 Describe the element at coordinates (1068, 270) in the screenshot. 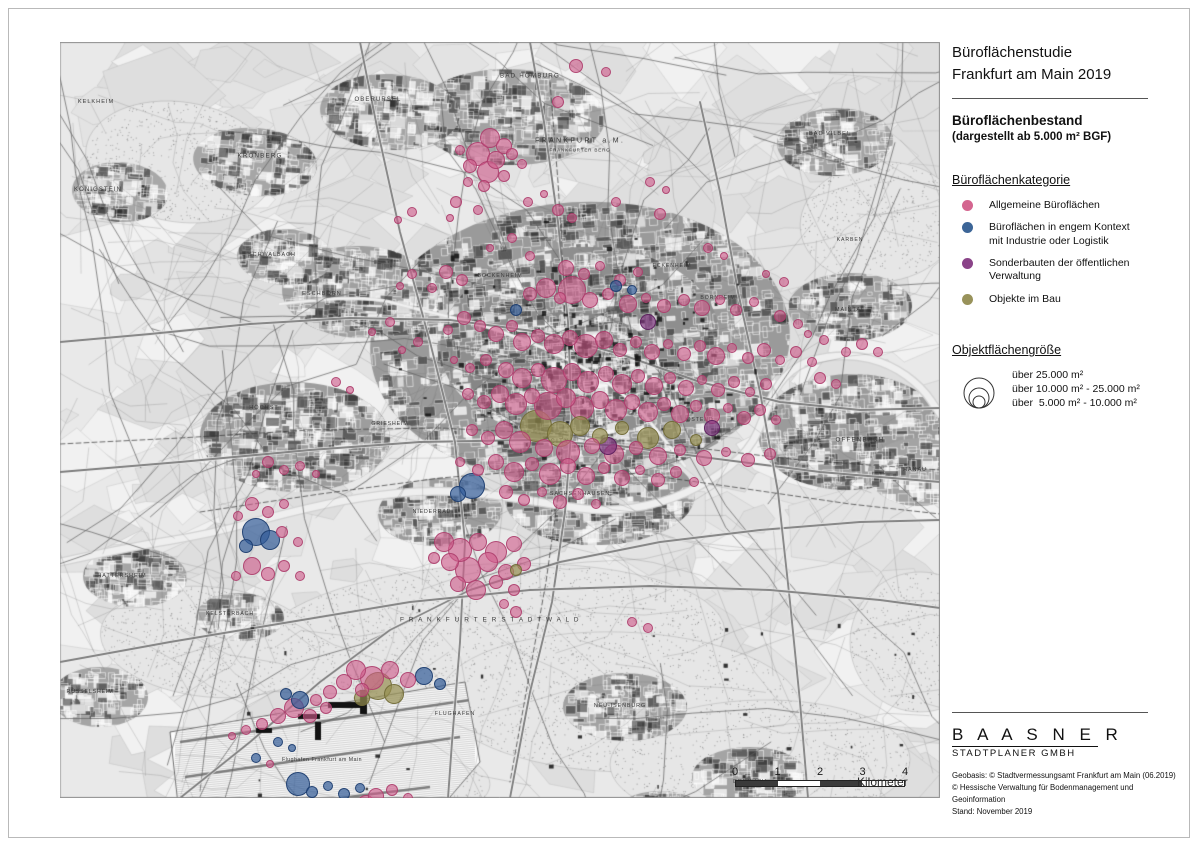

I see `legend-item-2: Sonderbauten der öffentlichen Verwaltung` at that location.